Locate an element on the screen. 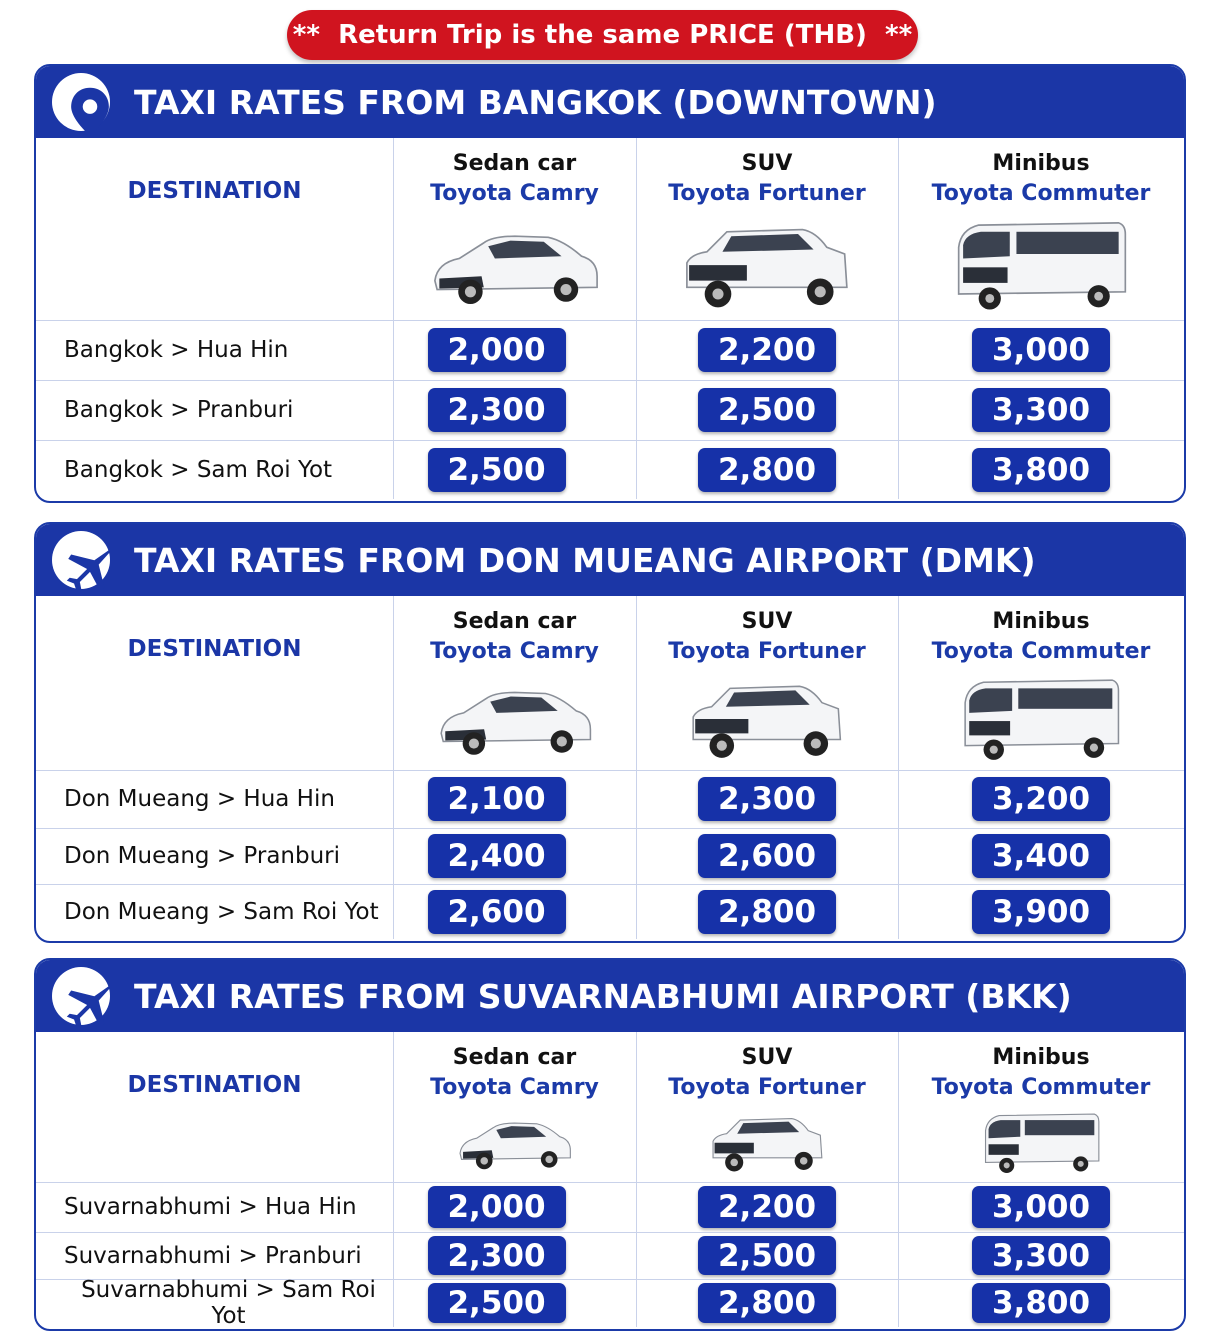 The width and height of the screenshot is (1224, 1339). route-label: Suvarnabhumi > Pranburi is located at coordinates (213, 1255).